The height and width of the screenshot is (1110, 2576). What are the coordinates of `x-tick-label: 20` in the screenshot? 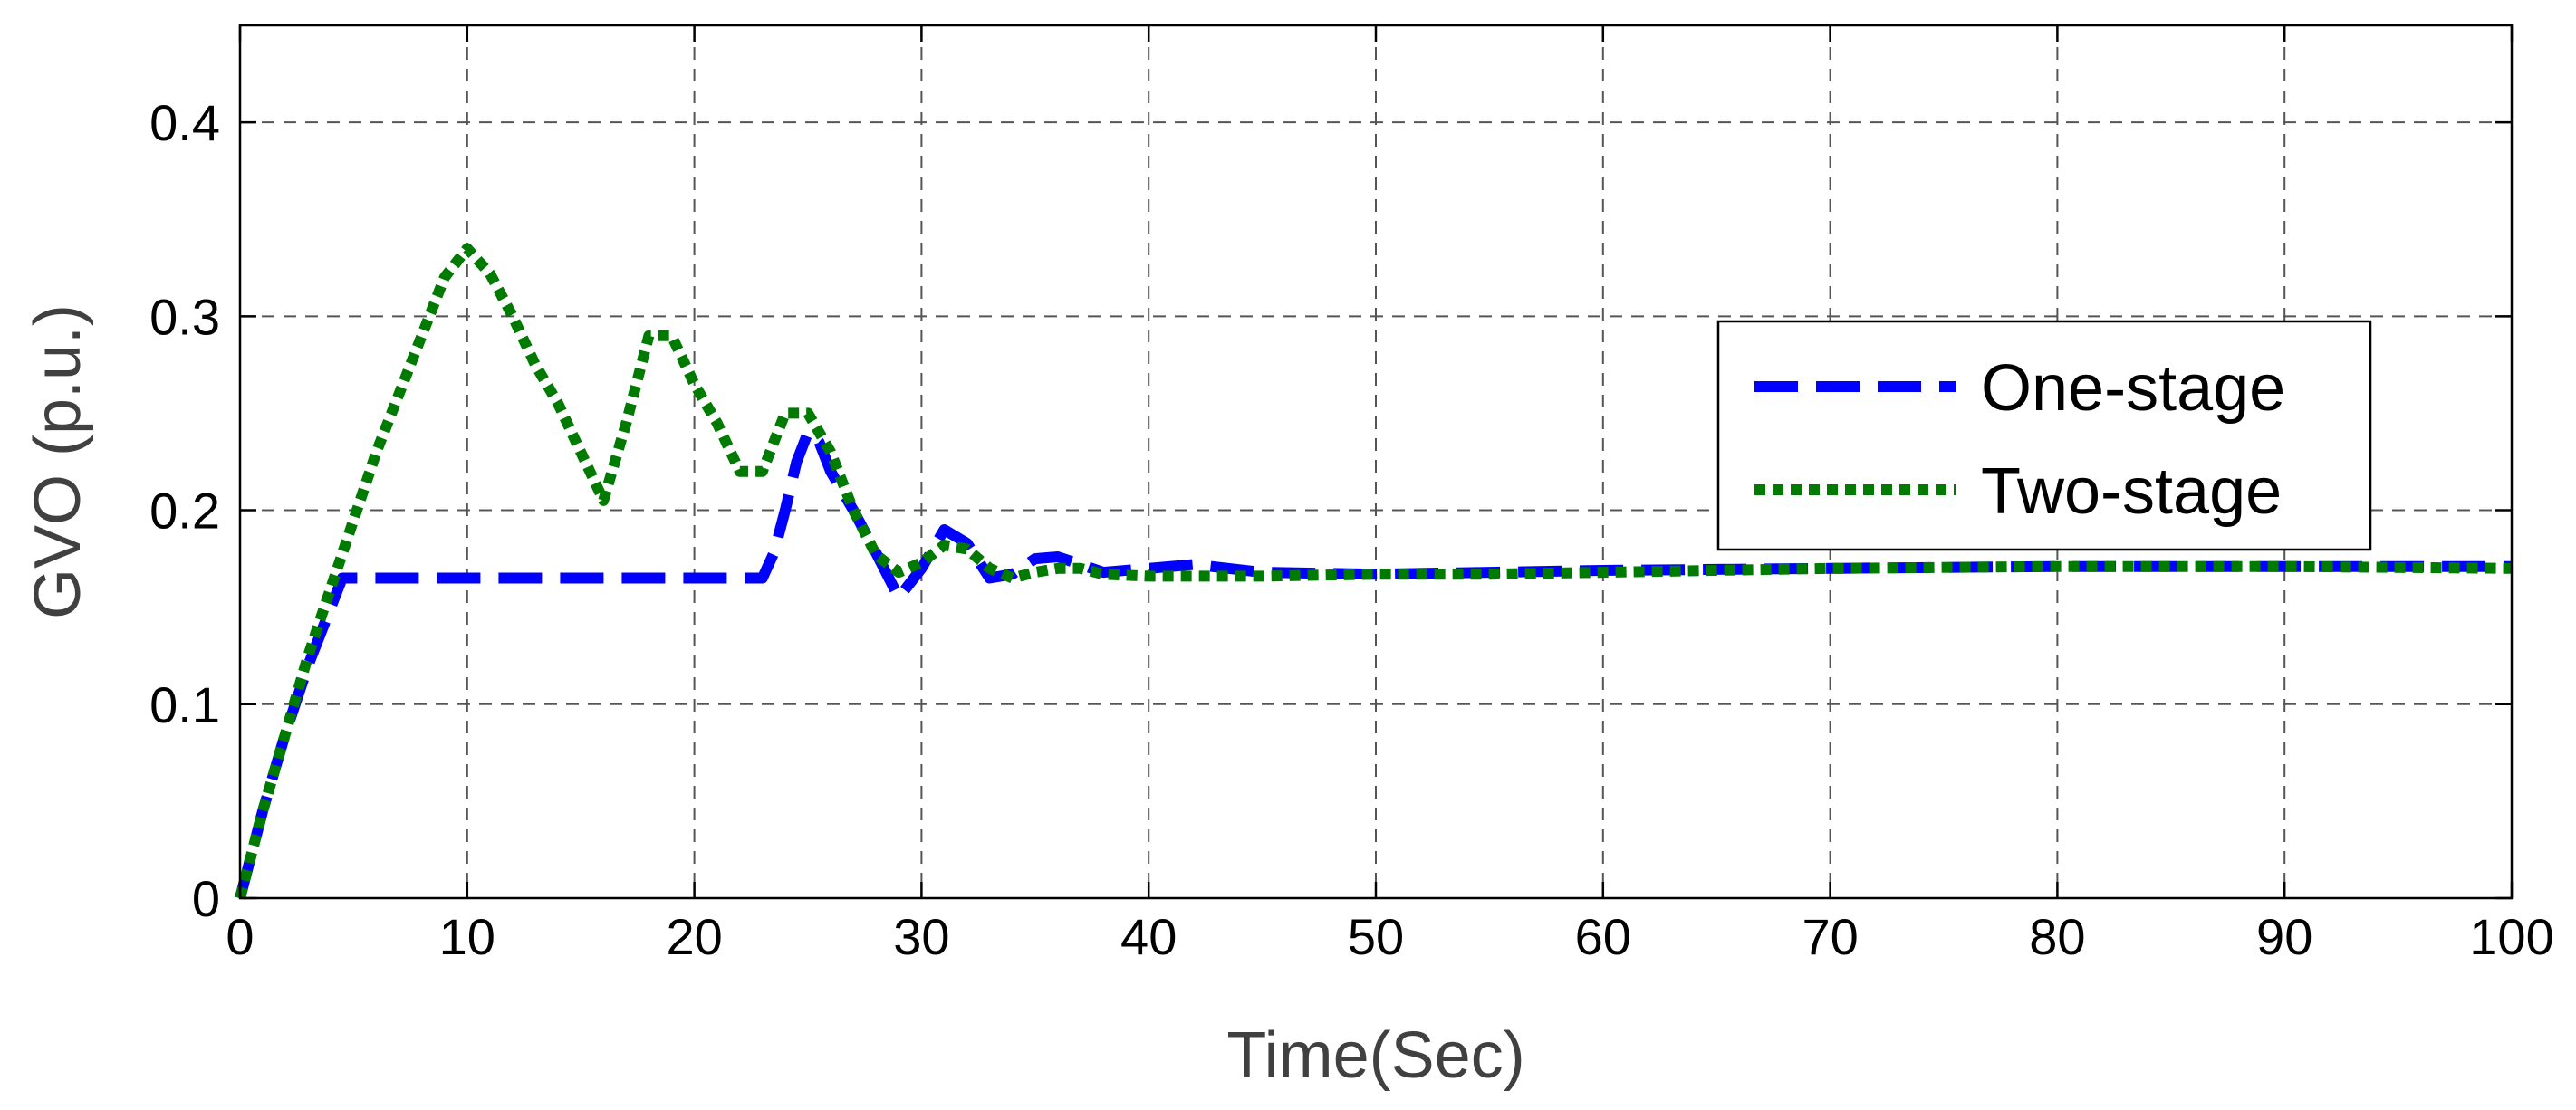 It's located at (694, 937).